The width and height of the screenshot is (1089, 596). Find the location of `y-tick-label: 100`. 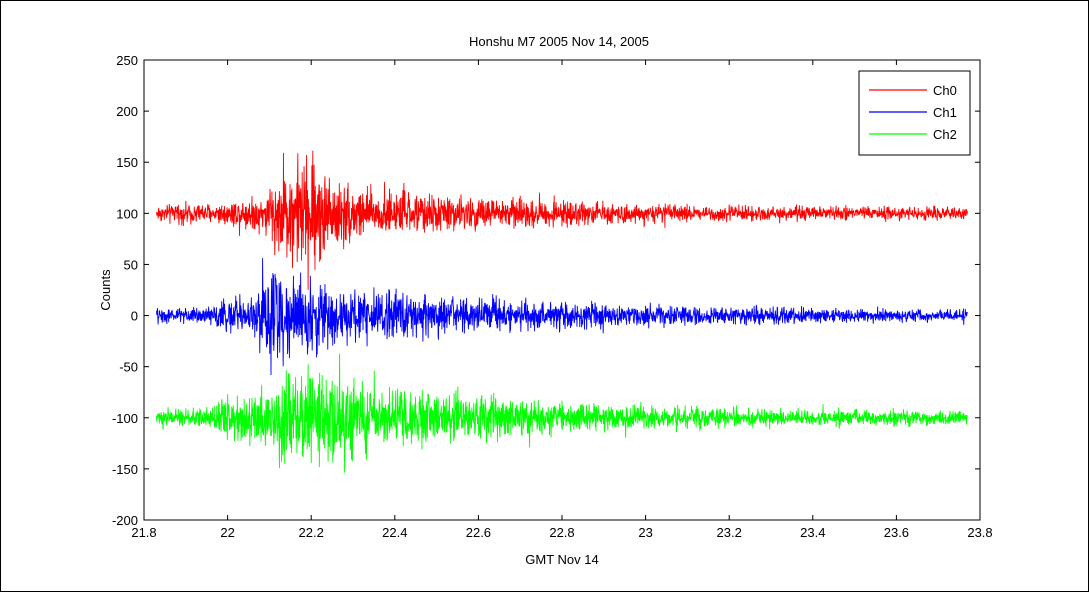

y-tick-label: 100 is located at coordinates (127, 213).